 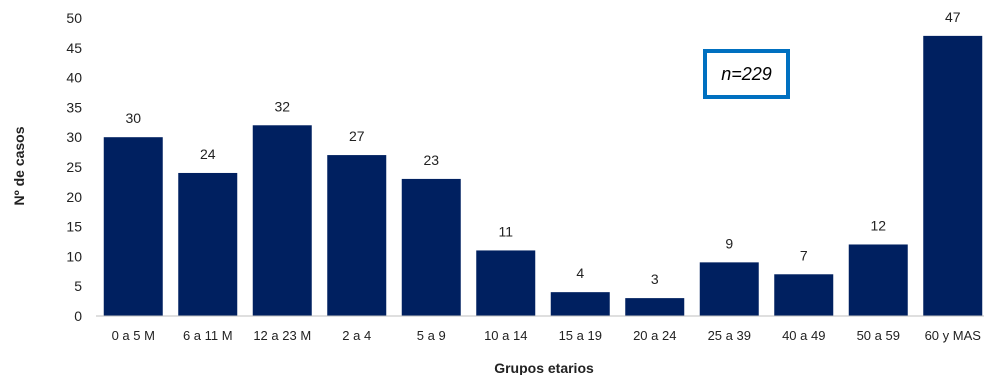 What do you see at coordinates (544, 367) in the screenshot?
I see `x-axis-title: Grupos etarios` at bounding box center [544, 367].